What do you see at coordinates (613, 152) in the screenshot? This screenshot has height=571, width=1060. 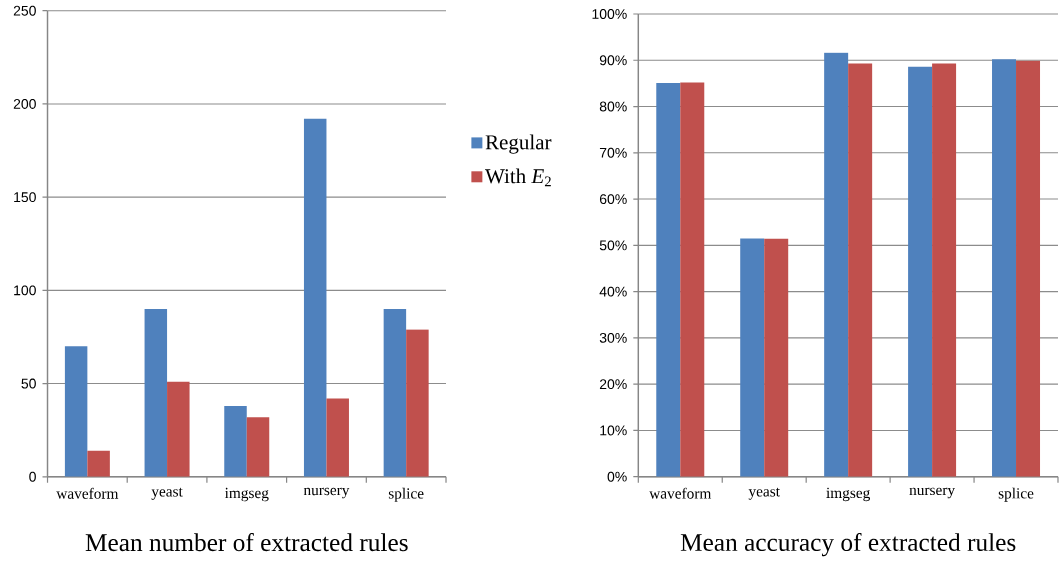 I see `y-tick-label: 70%` at bounding box center [613, 152].